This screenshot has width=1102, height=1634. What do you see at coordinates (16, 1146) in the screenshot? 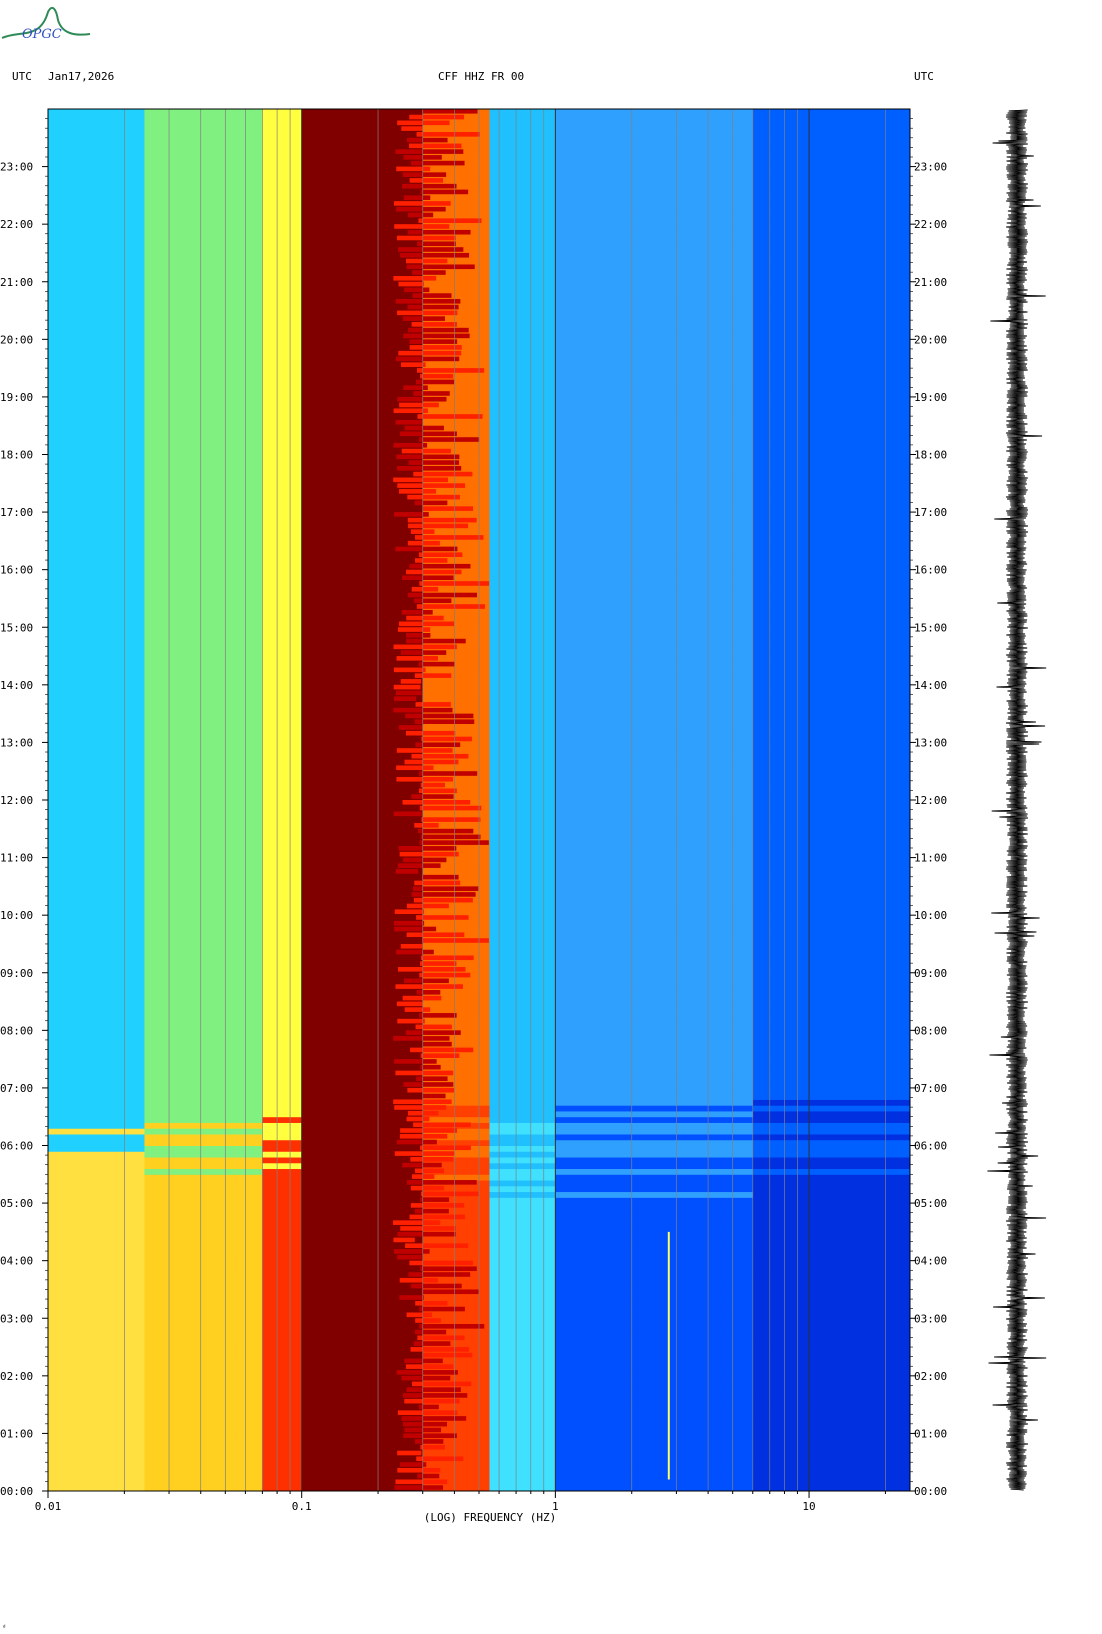
I see `y-tick-label-left: 06:00` at bounding box center [16, 1146].